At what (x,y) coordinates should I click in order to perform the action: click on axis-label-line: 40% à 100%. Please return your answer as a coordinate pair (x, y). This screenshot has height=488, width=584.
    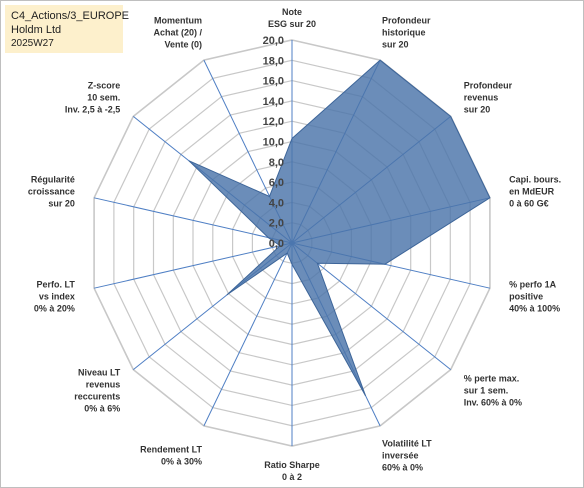
    Looking at the image, I should click on (534, 308).